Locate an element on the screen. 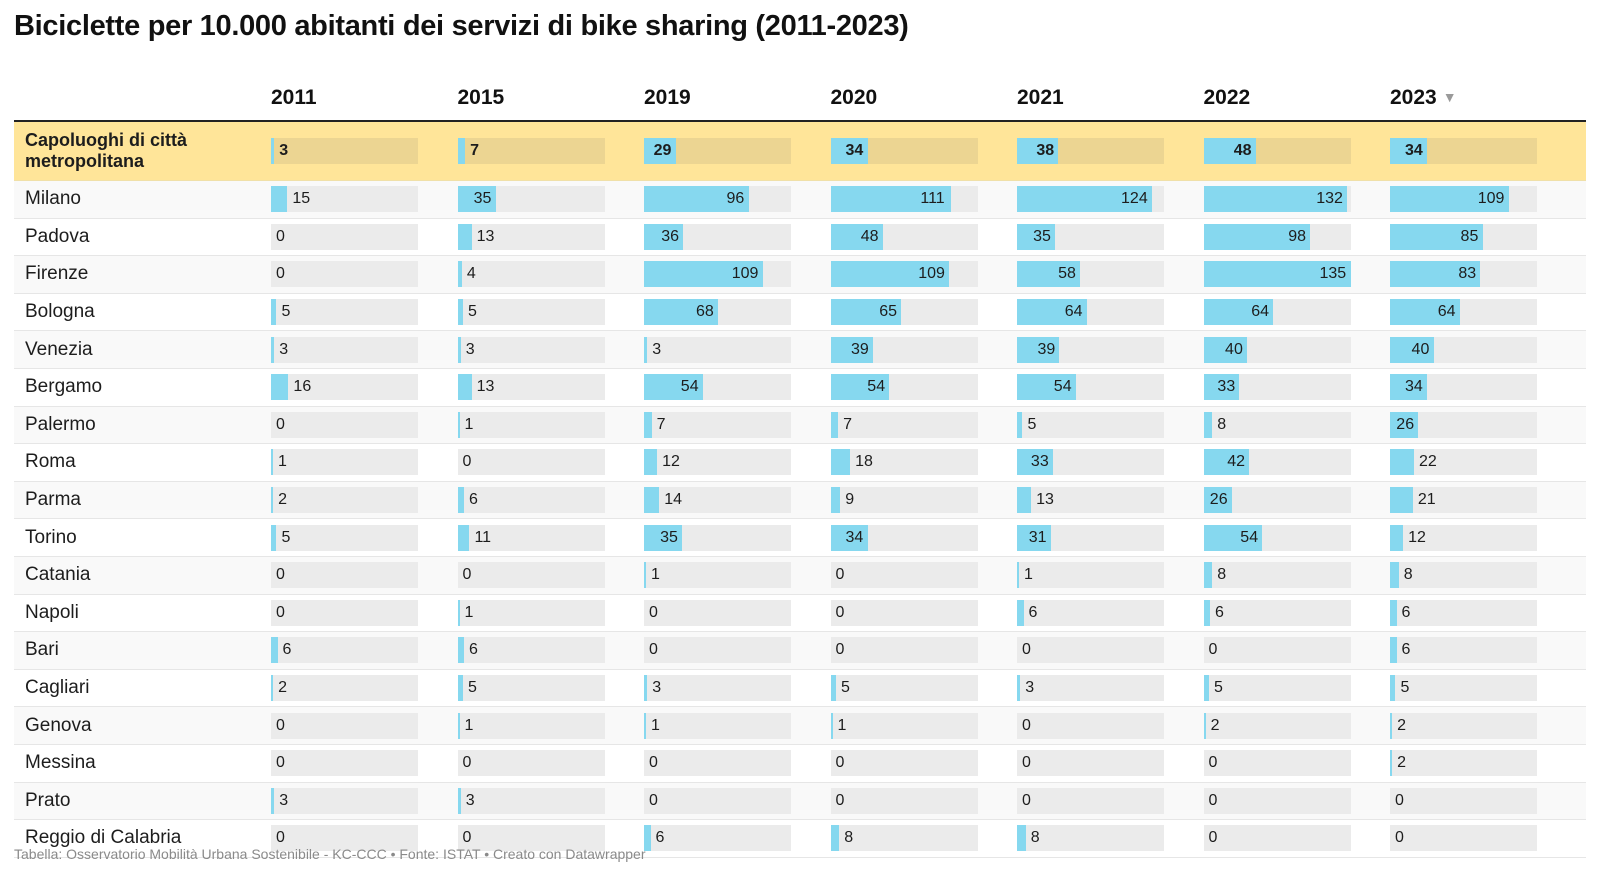  row-label: Torino is located at coordinates (51, 537).